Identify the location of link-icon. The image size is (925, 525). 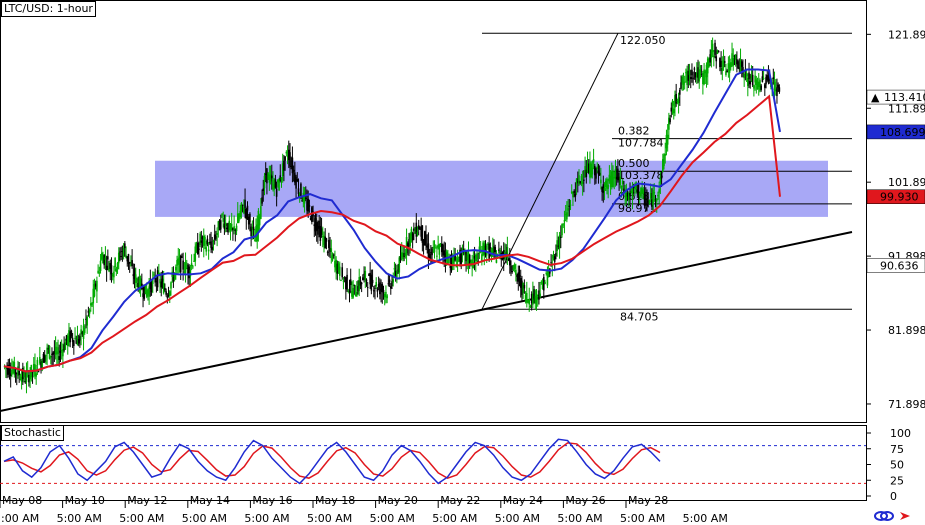
(884, 516).